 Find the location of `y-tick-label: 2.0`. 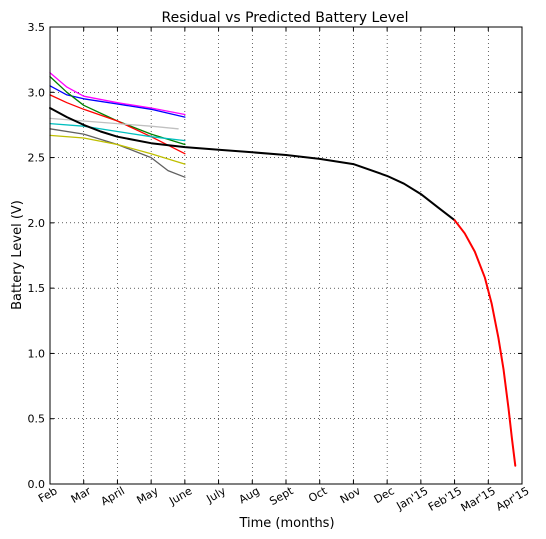

y-tick-label: 2.0 is located at coordinates (37, 223).